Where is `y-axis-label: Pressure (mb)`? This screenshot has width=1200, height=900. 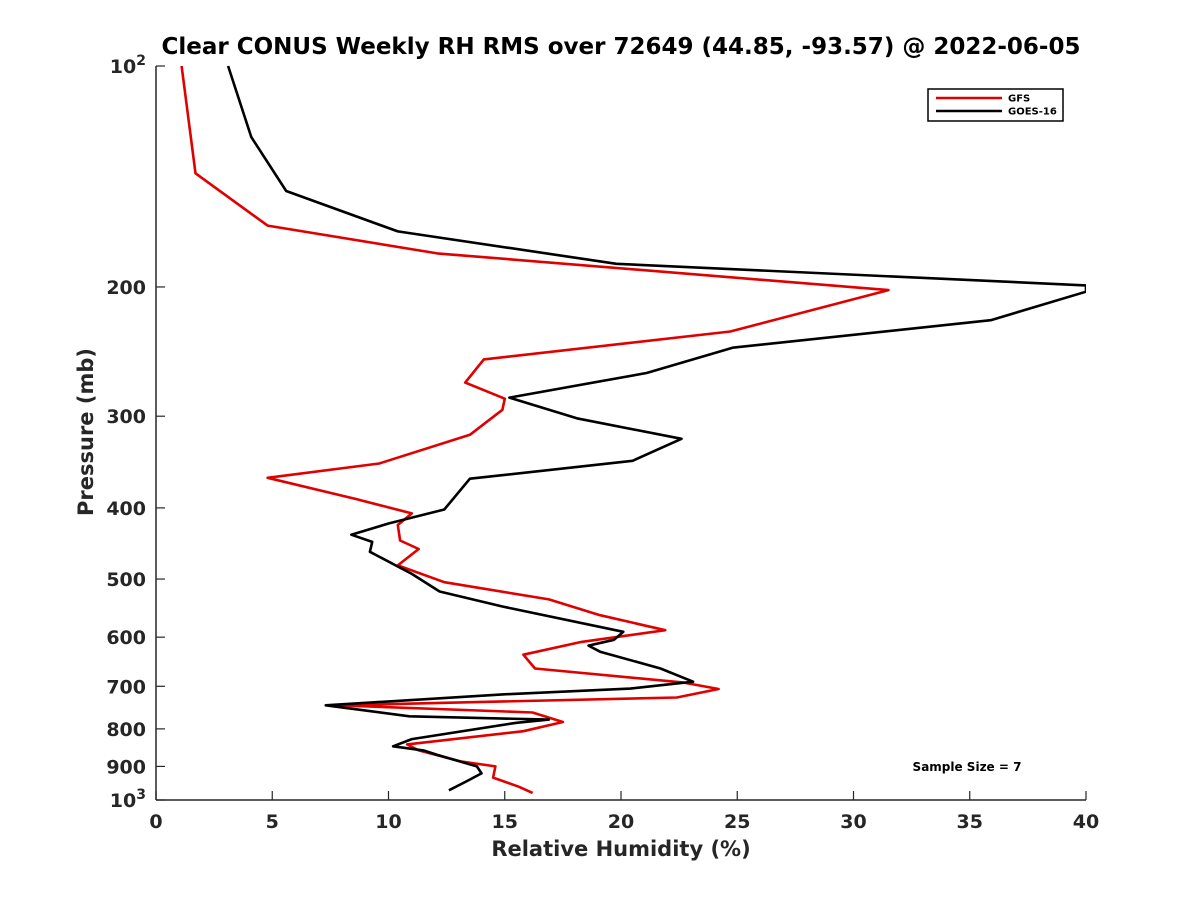
y-axis-label: Pressure (mb) is located at coordinates (86, 432).